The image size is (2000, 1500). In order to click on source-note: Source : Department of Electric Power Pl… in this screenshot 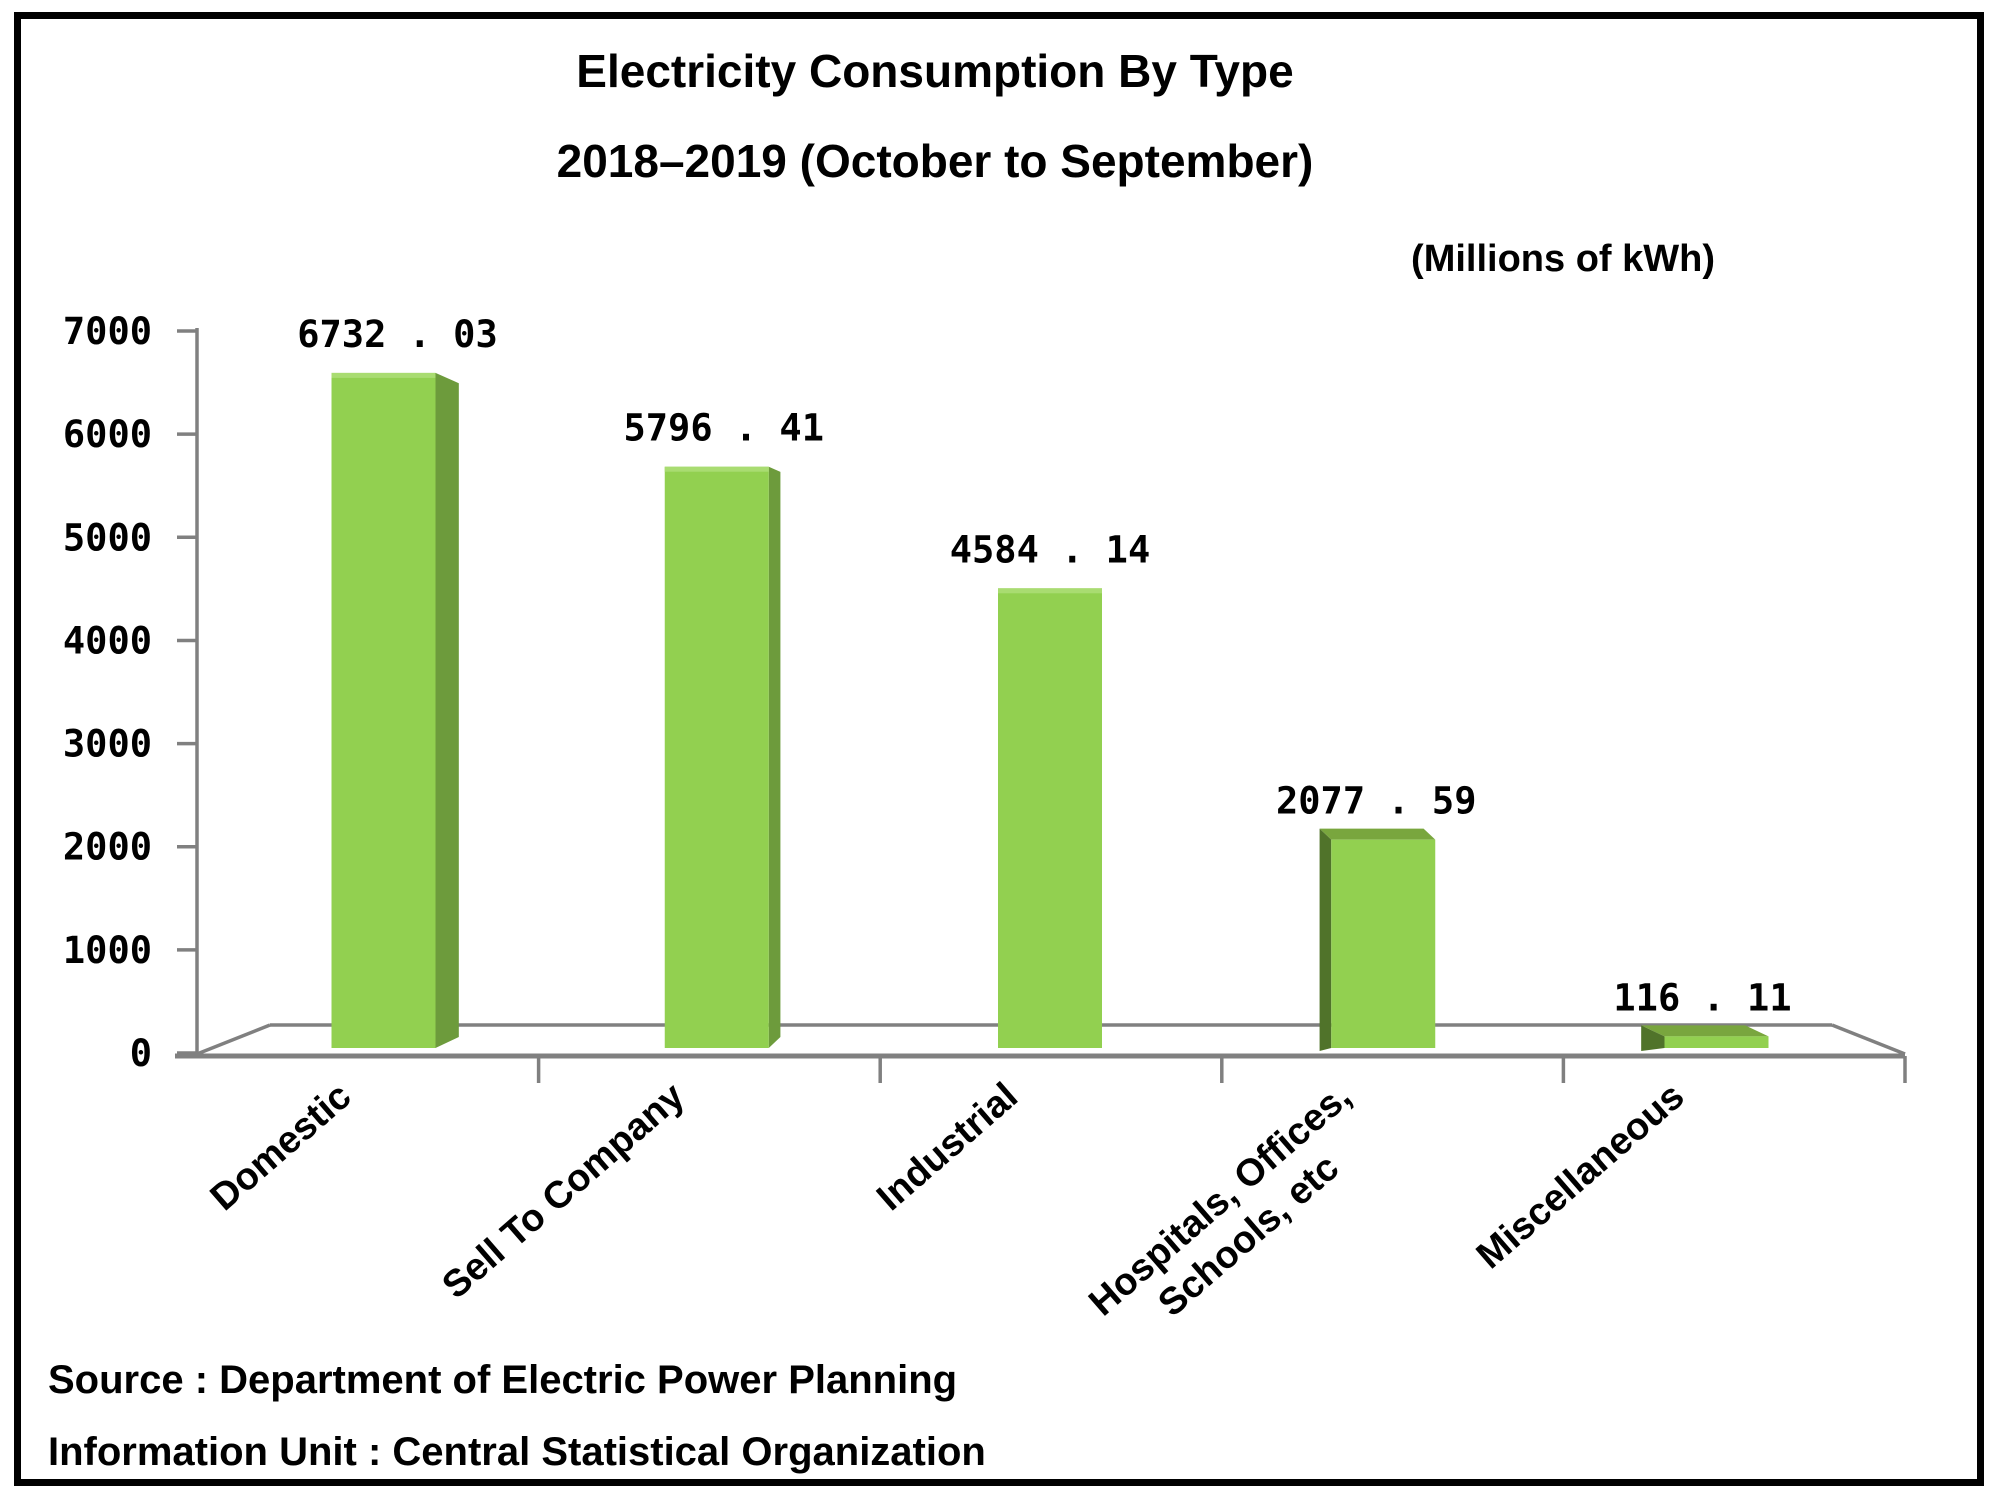, I will do `click(503, 1380)`.